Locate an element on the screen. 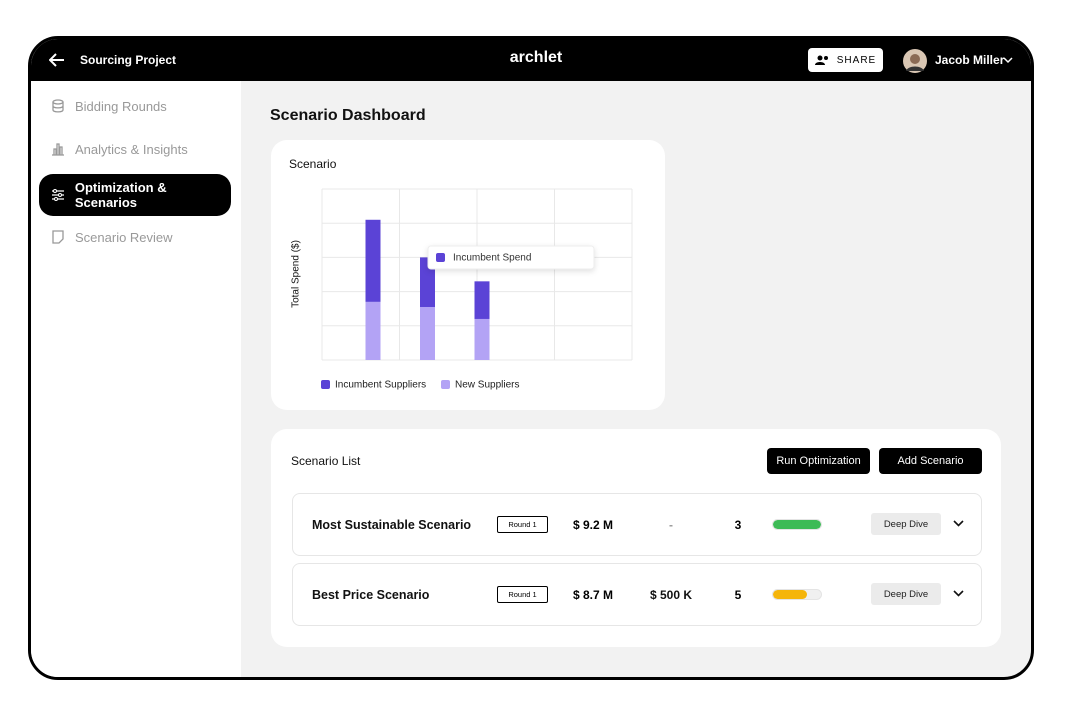 Image resolution: width=1080 pixels, height=711 pixels. tooltip: Incumbent Spend is located at coordinates (511, 257).